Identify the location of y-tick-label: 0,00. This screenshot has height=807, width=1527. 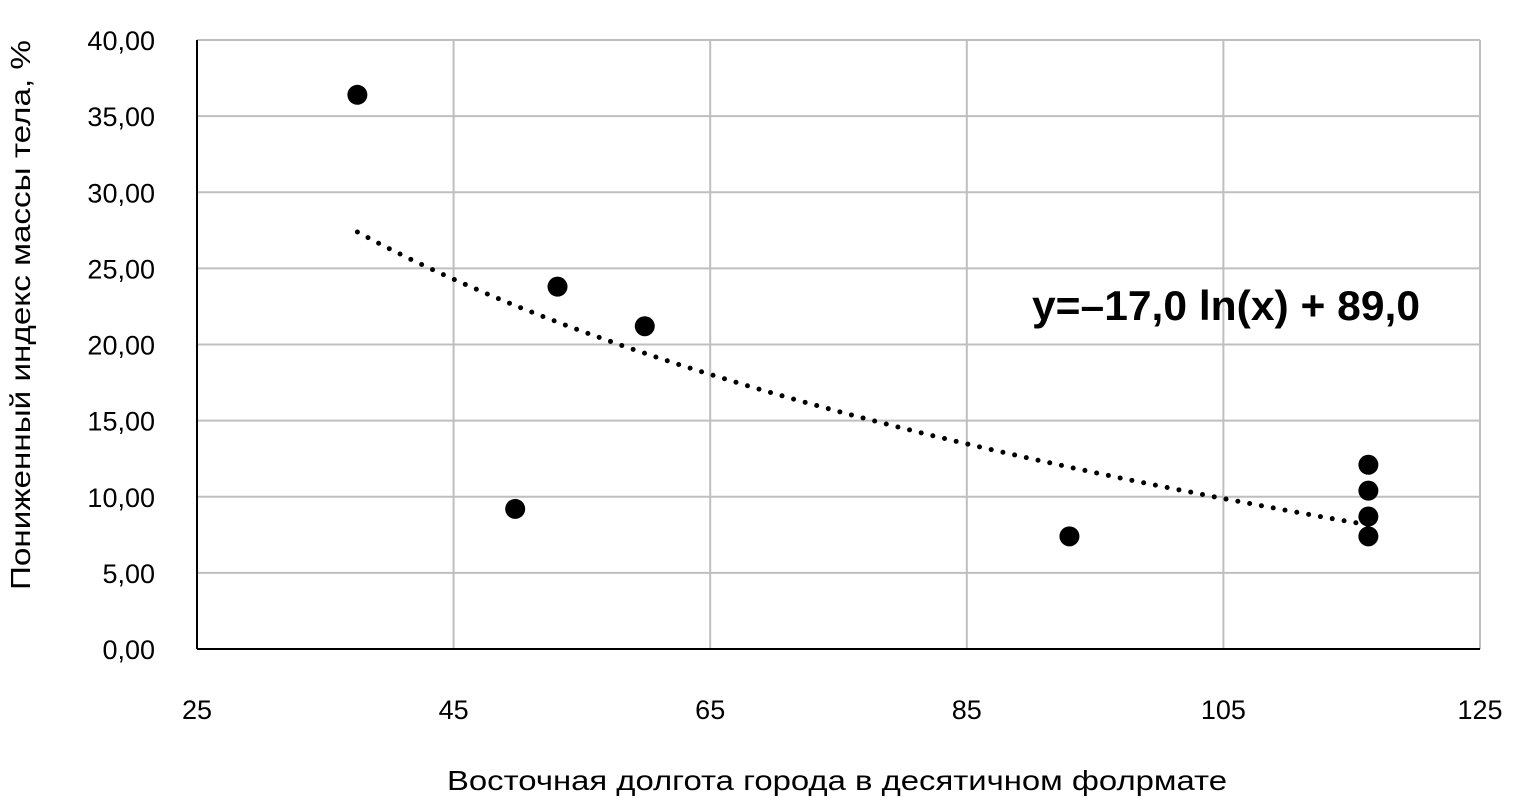
(128, 650).